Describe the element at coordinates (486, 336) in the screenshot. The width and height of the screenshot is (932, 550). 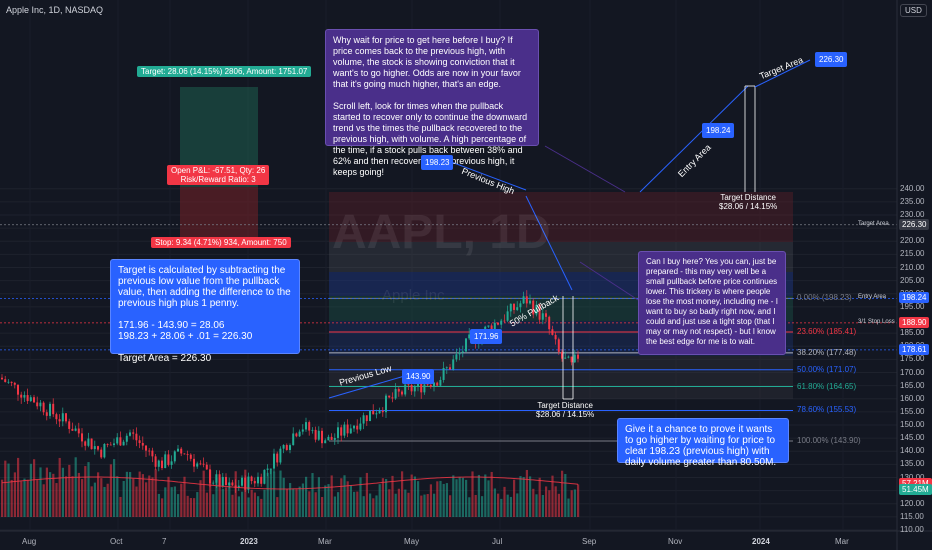
I see `pullback-value: 171.96` at that location.